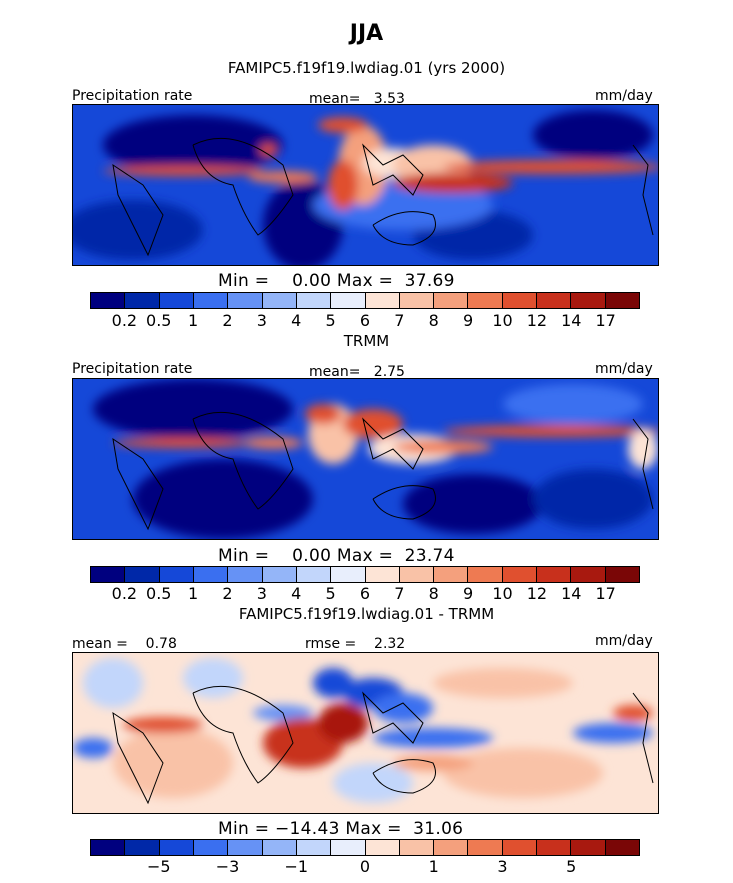 Image resolution: width=733 pixels, height=883 pixels. Describe the element at coordinates (502, 320) in the screenshot. I see `colorbar-tick-label: 10` at that location.